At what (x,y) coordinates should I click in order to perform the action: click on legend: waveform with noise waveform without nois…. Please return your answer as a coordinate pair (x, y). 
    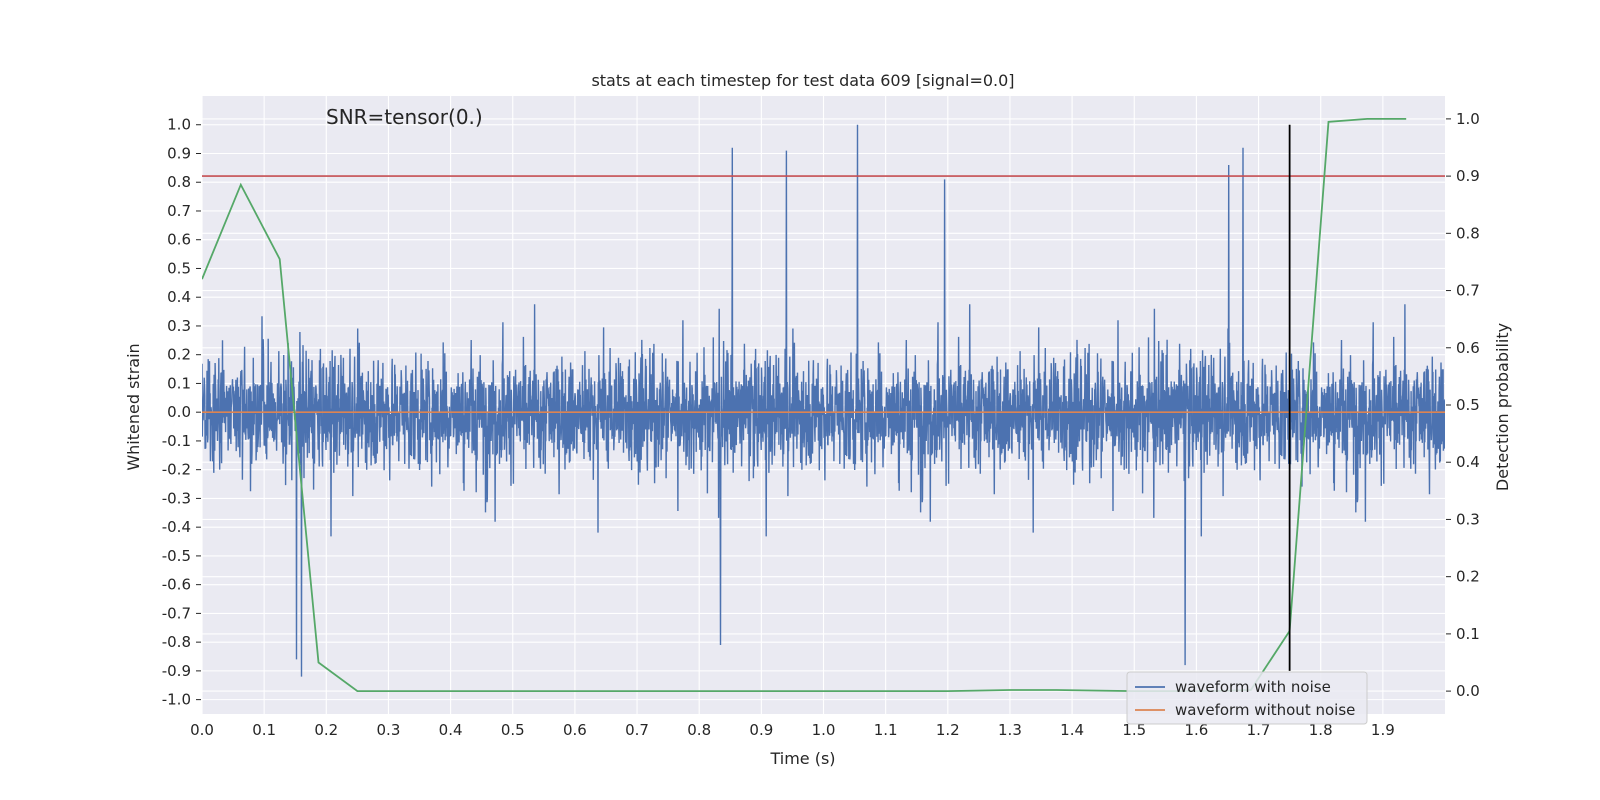
    Looking at the image, I should click on (1247, 698).